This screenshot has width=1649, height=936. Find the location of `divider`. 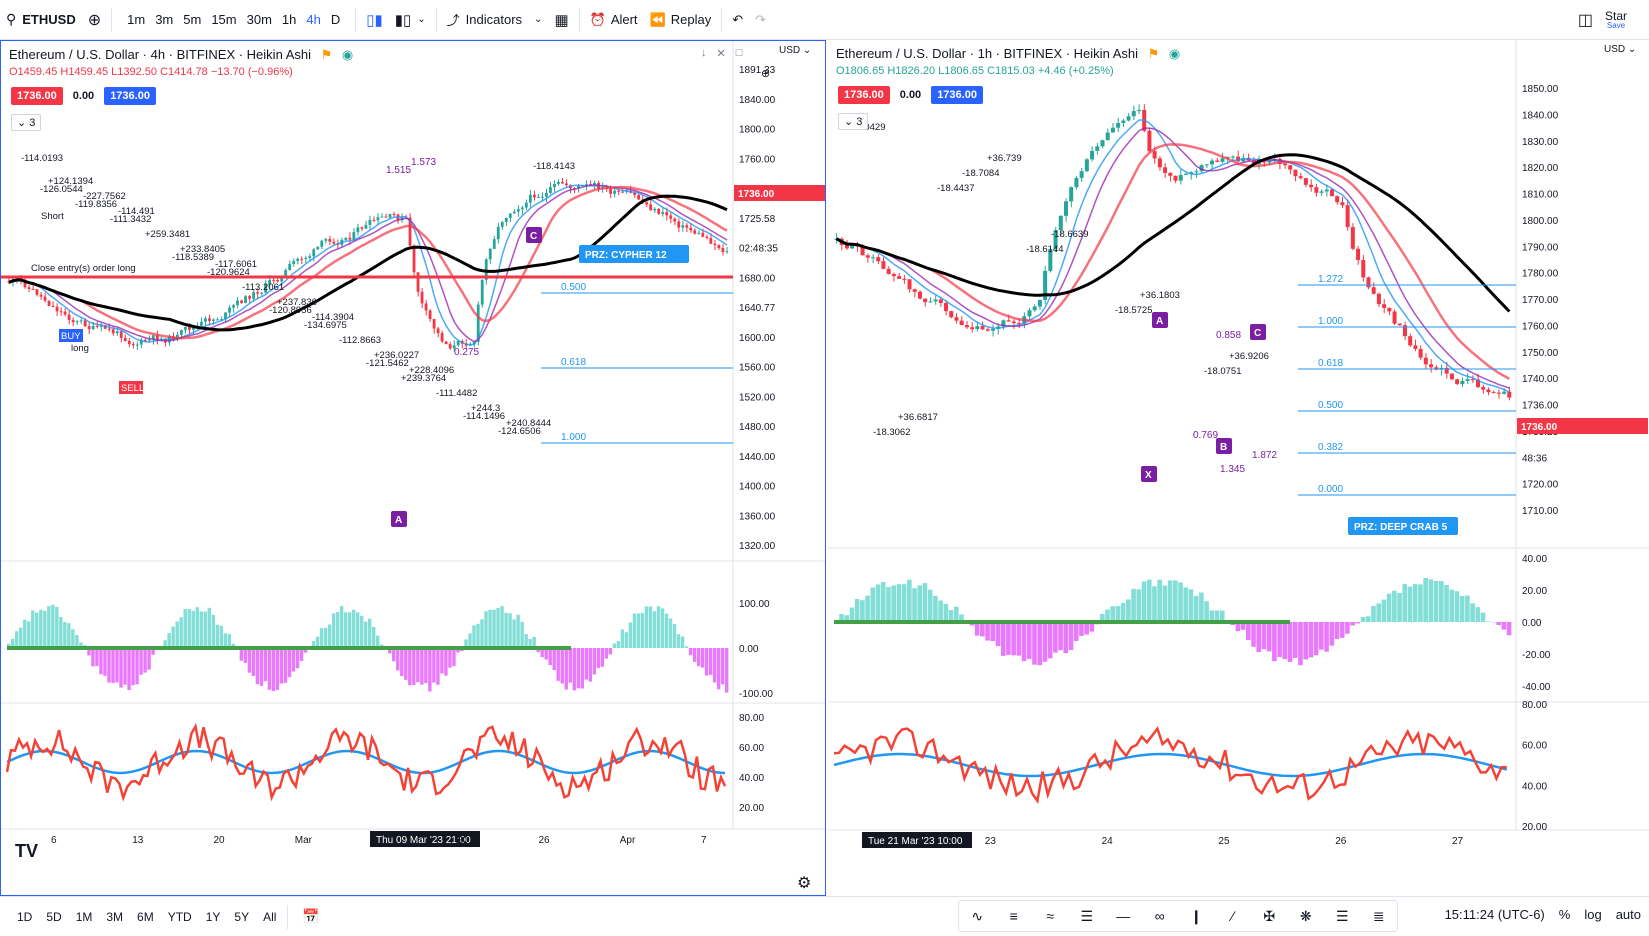

divider is located at coordinates (288, 916).